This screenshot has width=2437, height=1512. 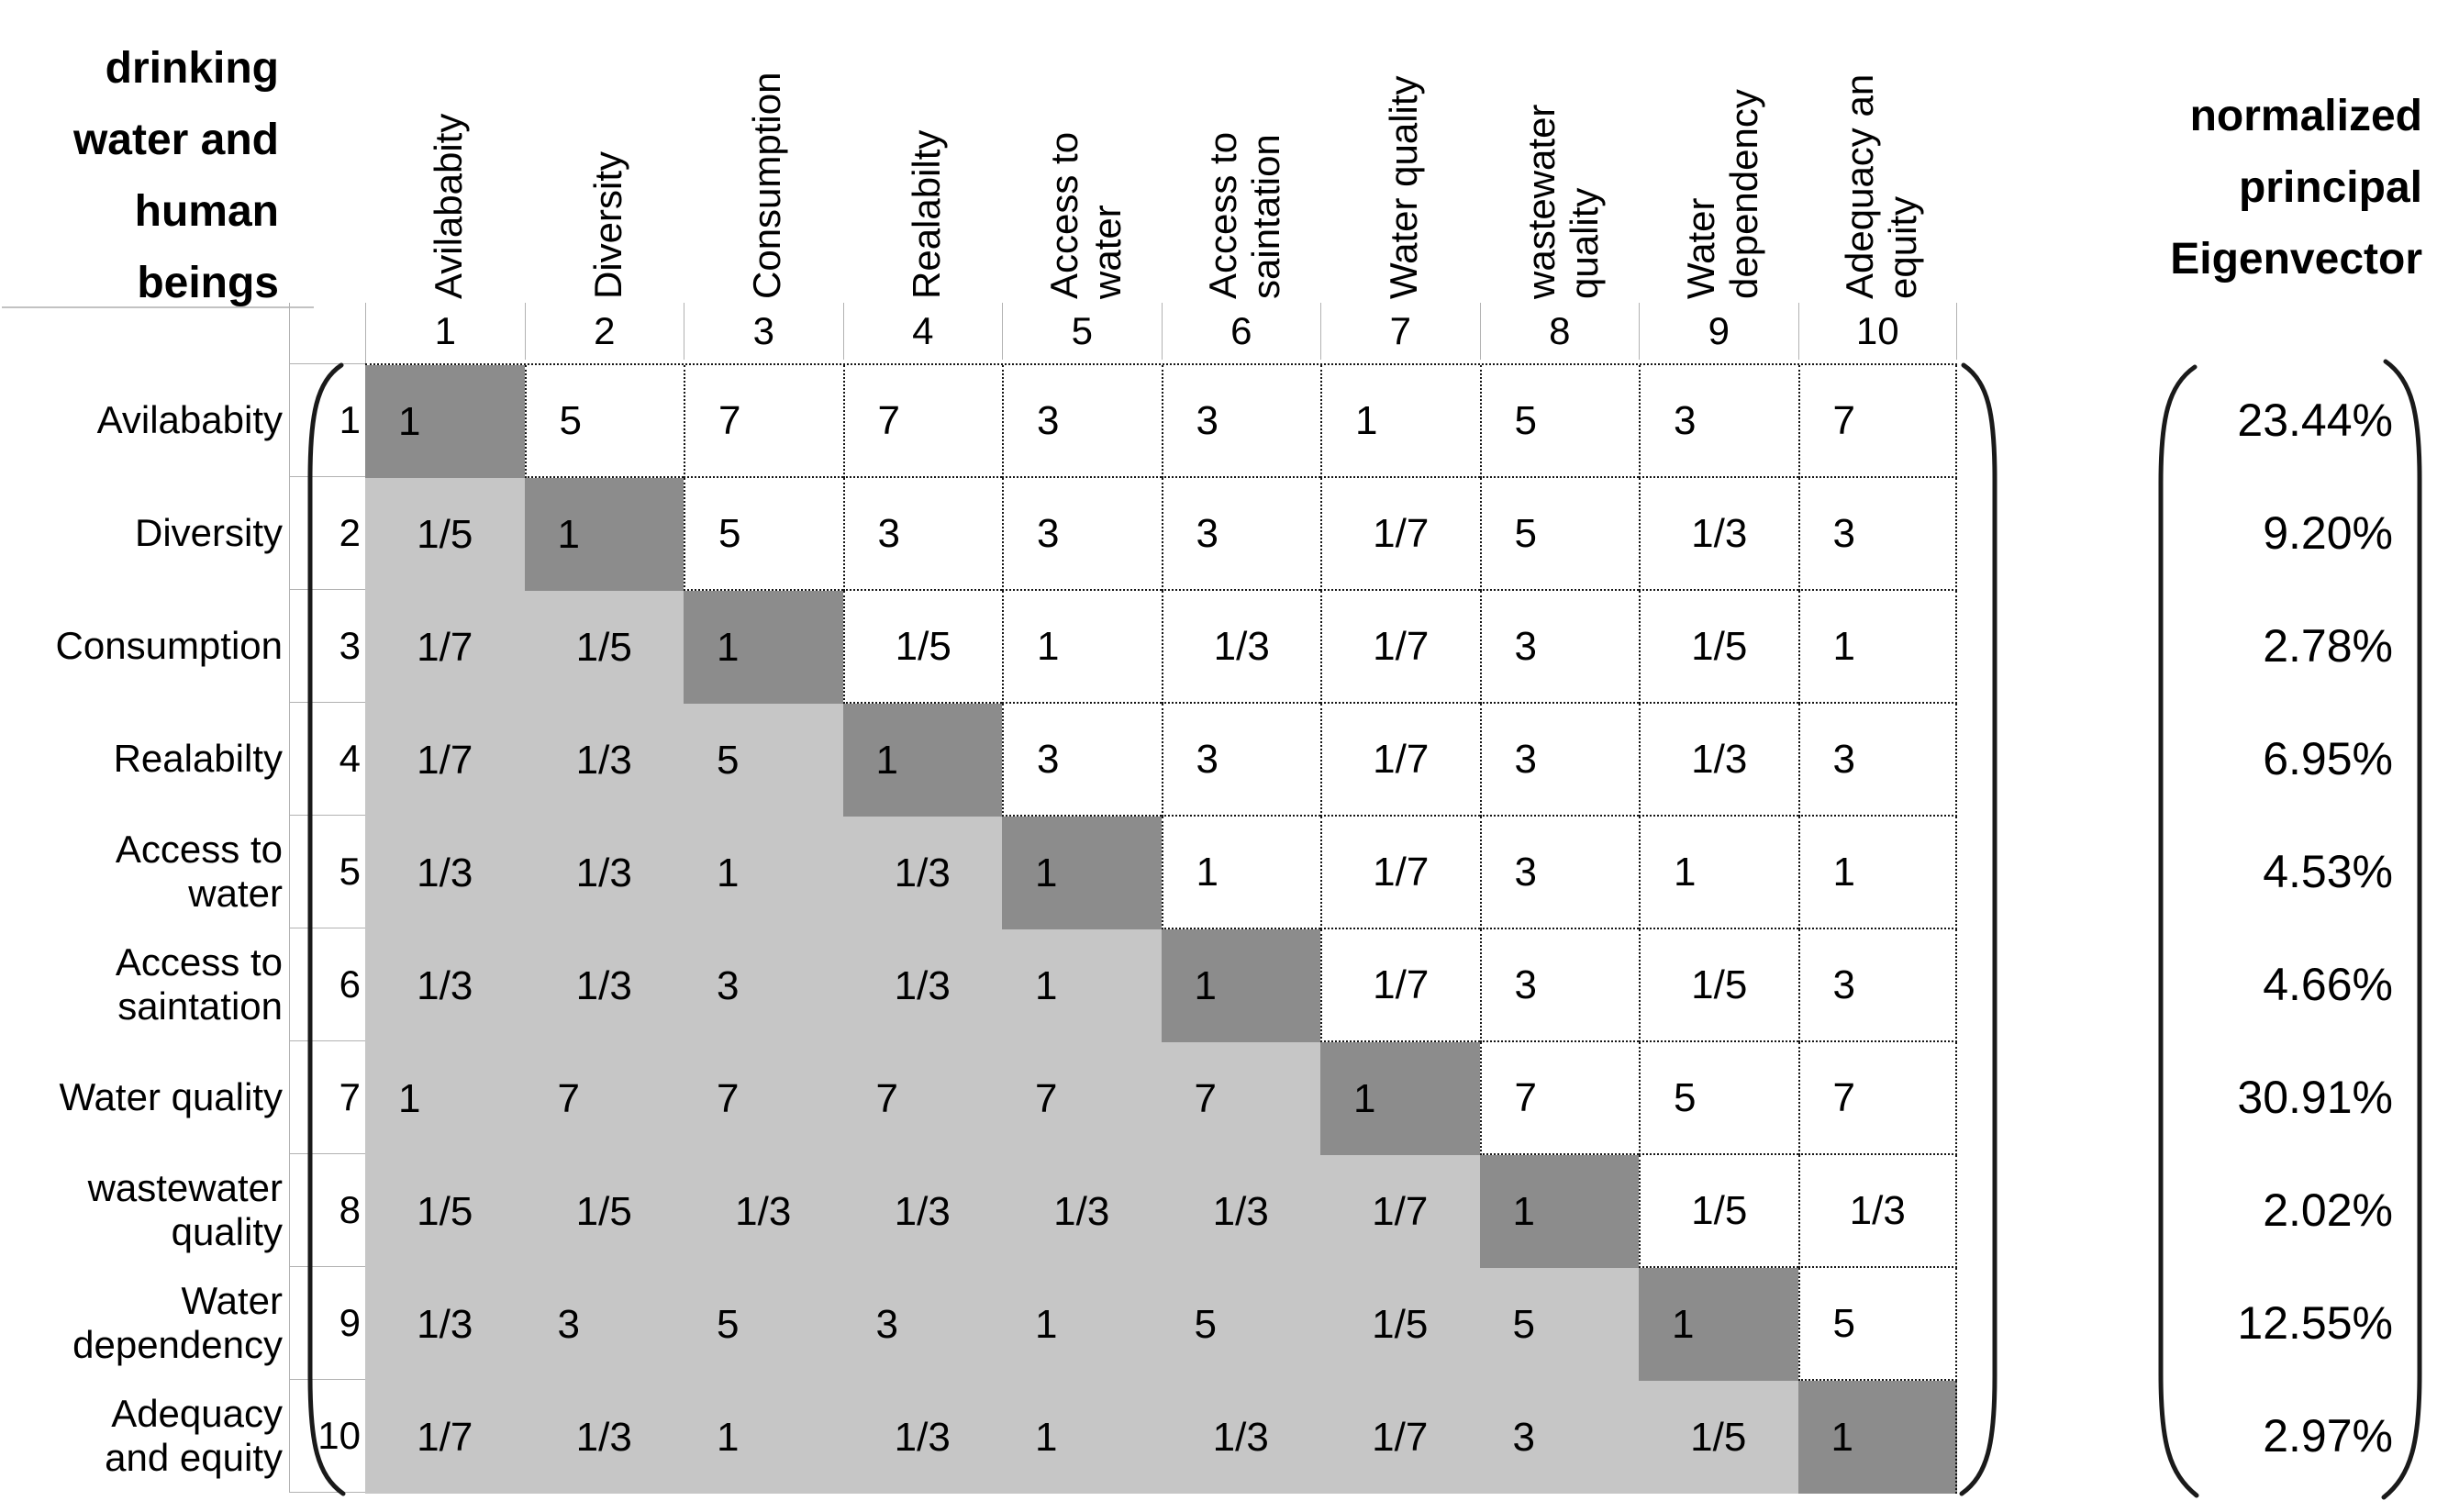 What do you see at coordinates (445, 534) in the screenshot?
I see `matrix-cell-r2-c1: 1/5` at bounding box center [445, 534].